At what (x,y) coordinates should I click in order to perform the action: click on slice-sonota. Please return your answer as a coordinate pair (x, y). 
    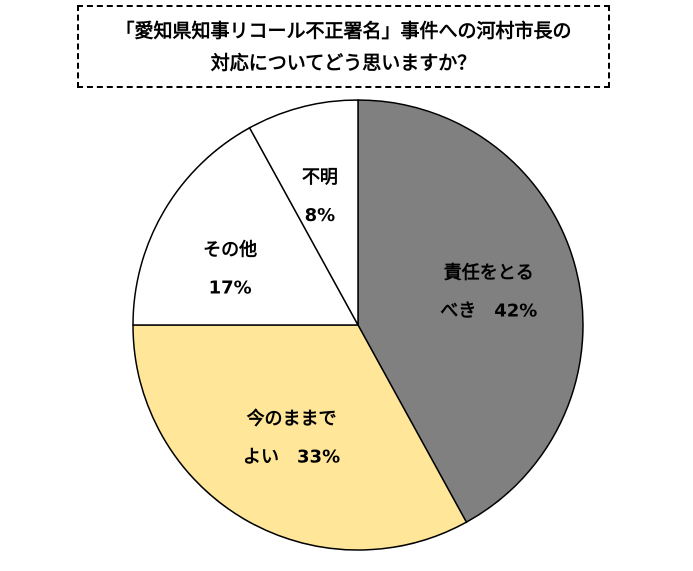
    Looking at the image, I should click on (246, 226).